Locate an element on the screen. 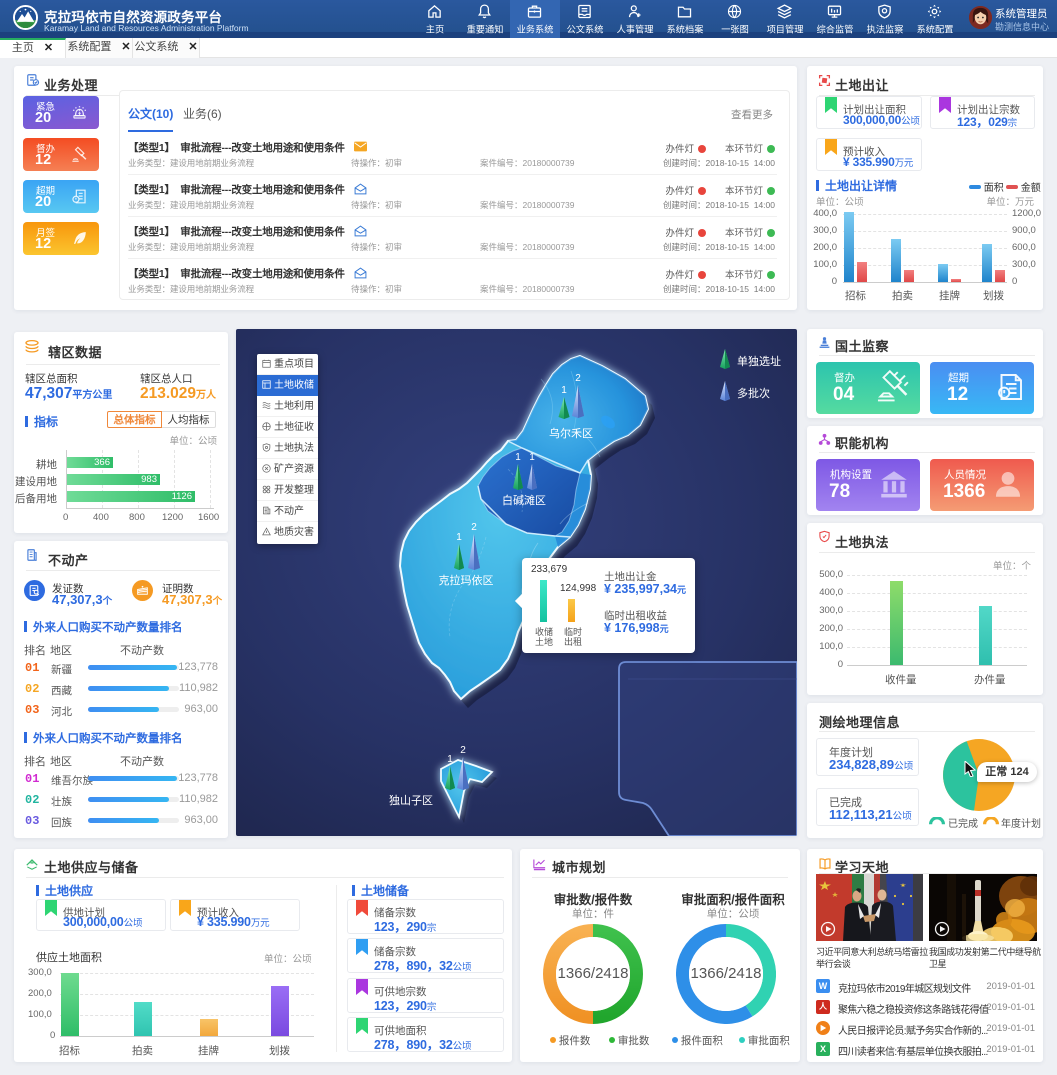  svg-text: 独山子区 is located at coordinates (411, 800).